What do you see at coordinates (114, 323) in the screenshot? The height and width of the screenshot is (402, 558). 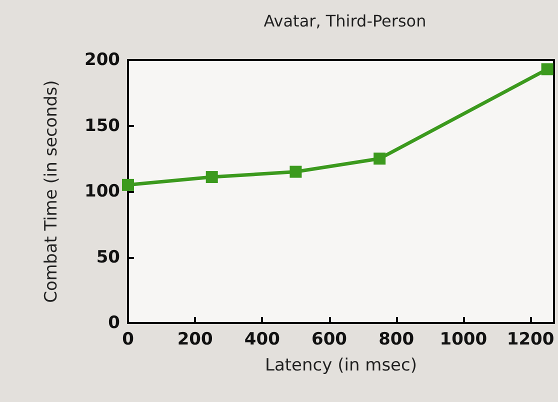 I see `y-tick-label: 0` at bounding box center [114, 323].